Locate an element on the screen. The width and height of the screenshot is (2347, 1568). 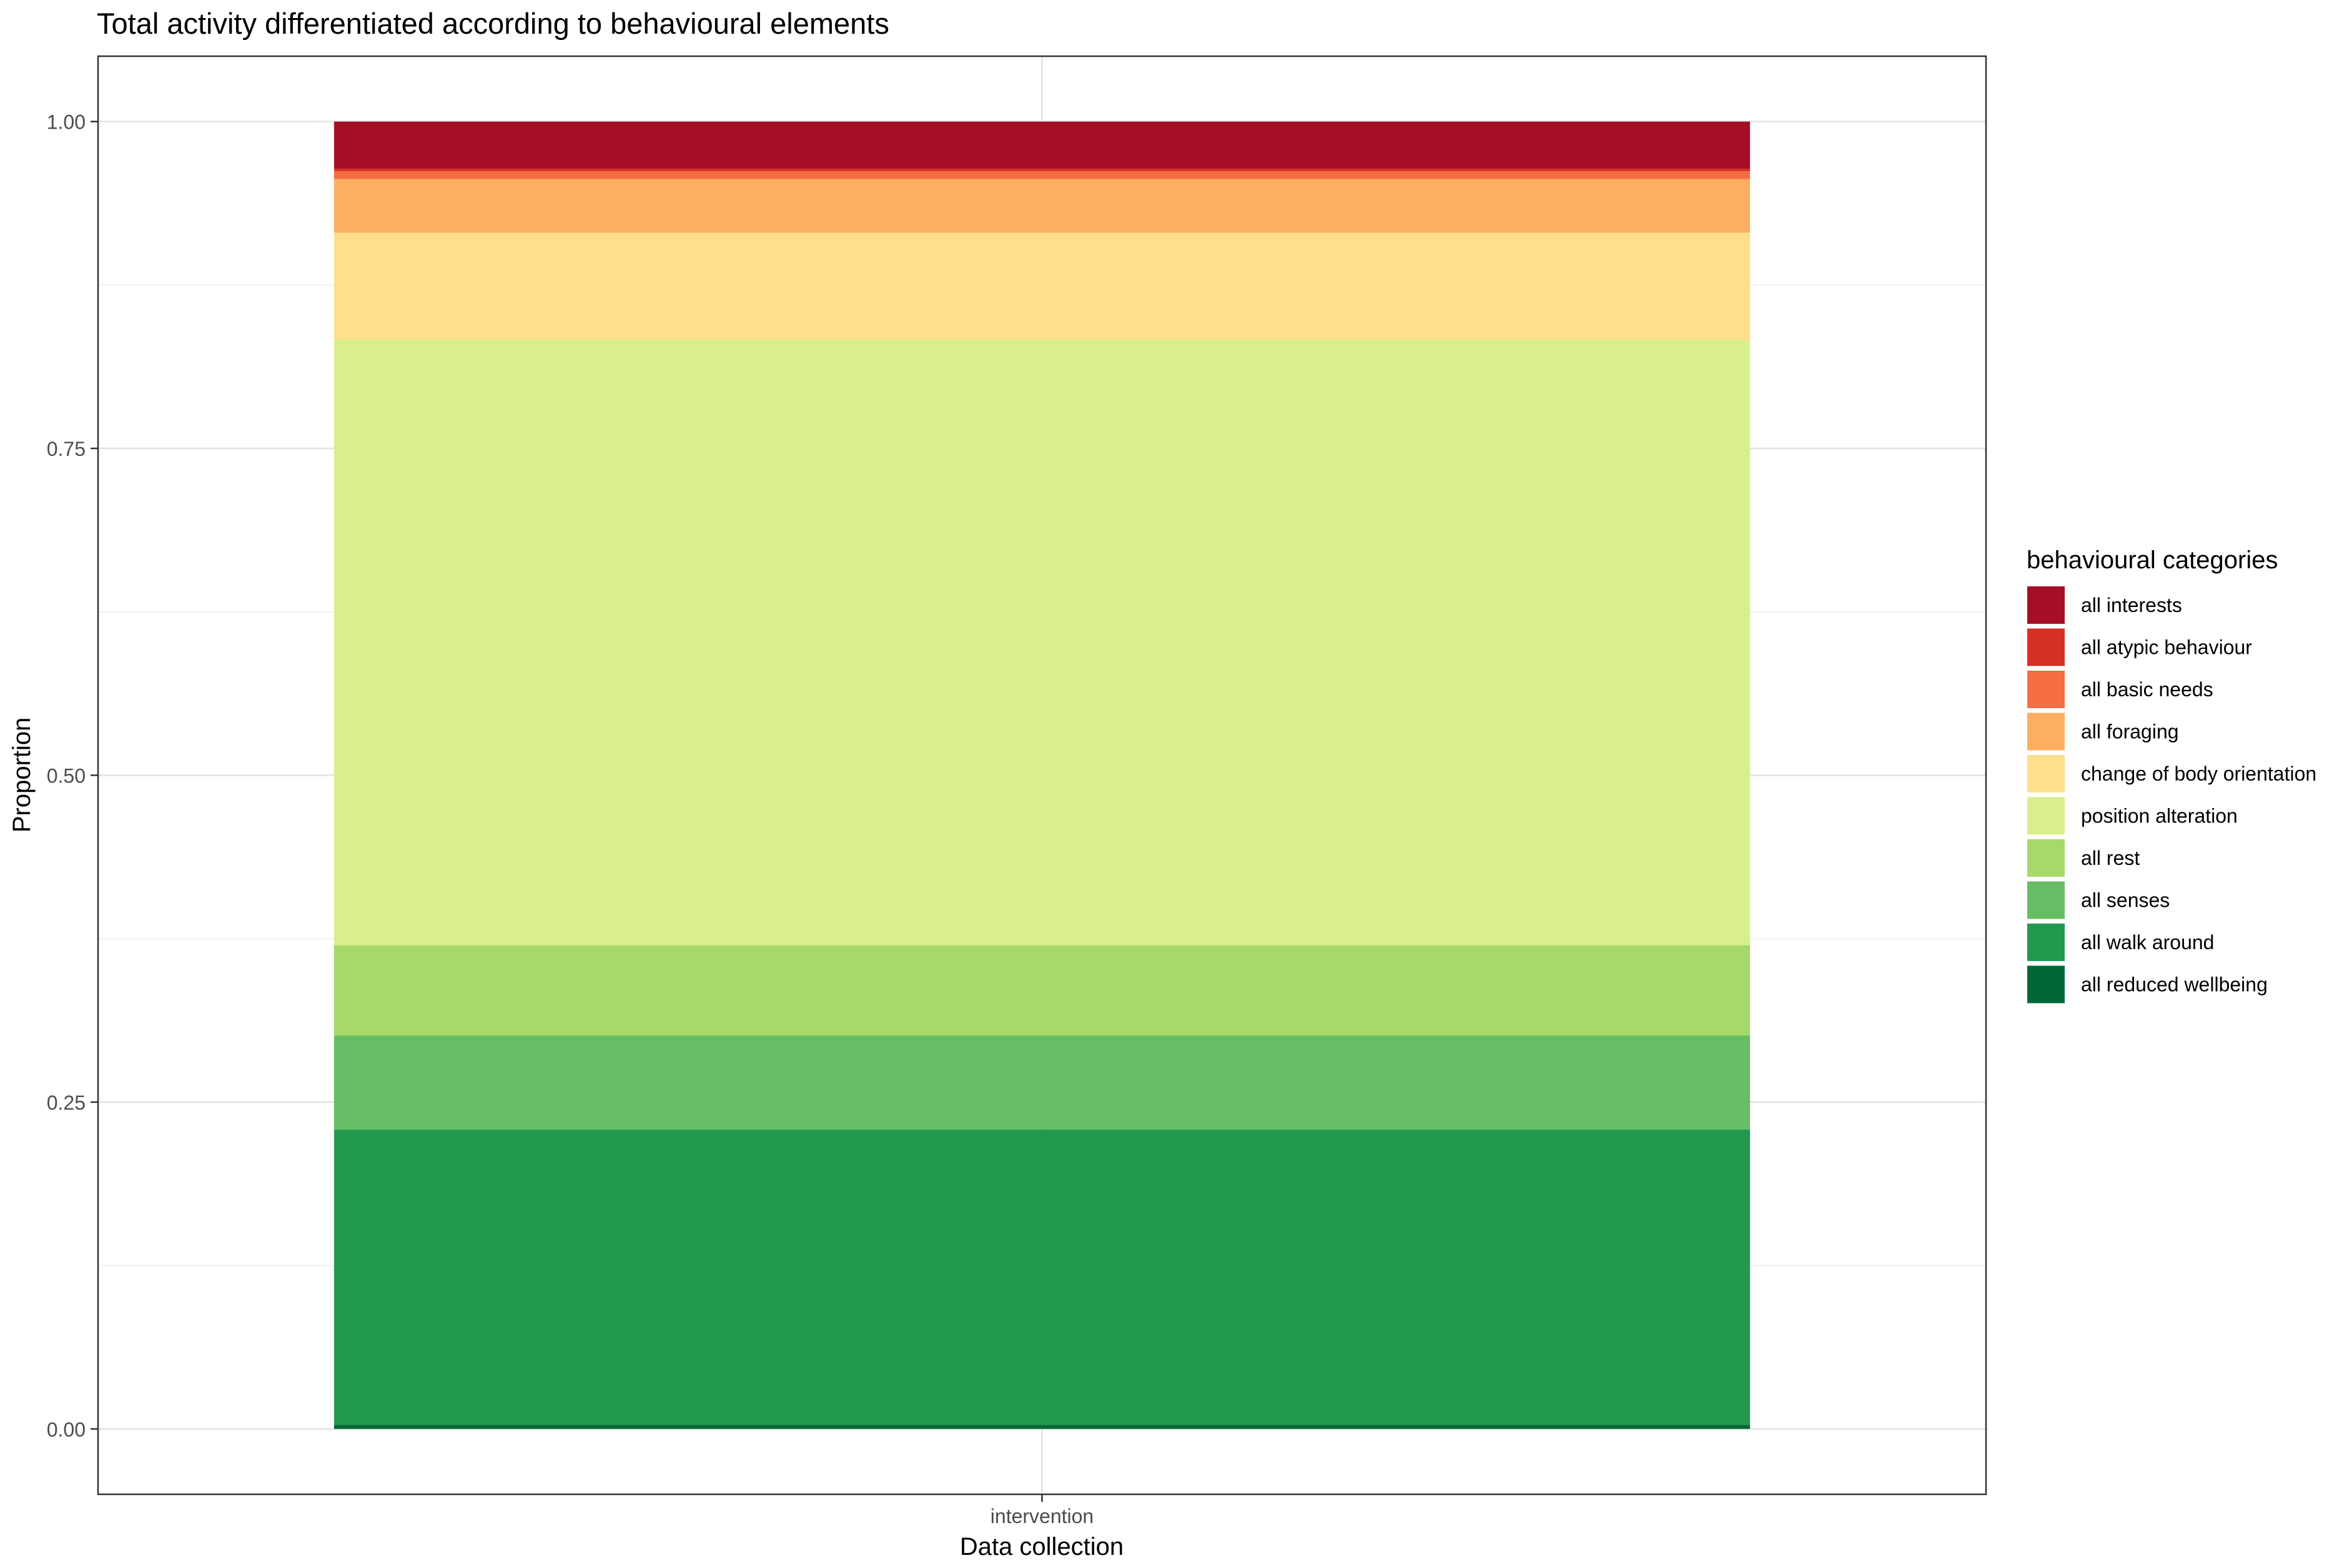
x-axis: intervention is located at coordinates (1042, 1510).